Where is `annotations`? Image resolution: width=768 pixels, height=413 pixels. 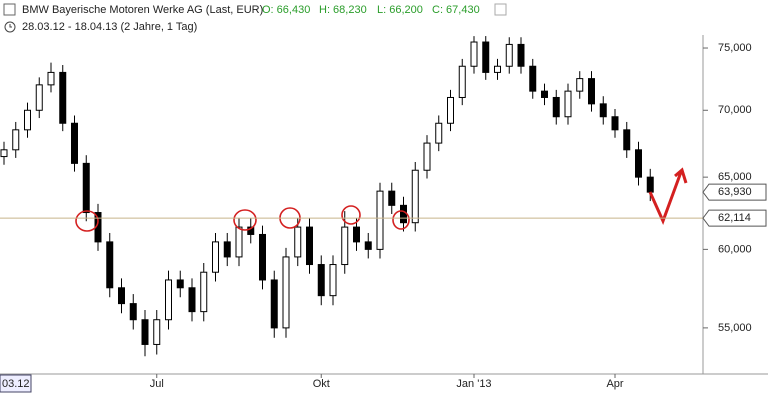
annotations is located at coordinates (381, 199).